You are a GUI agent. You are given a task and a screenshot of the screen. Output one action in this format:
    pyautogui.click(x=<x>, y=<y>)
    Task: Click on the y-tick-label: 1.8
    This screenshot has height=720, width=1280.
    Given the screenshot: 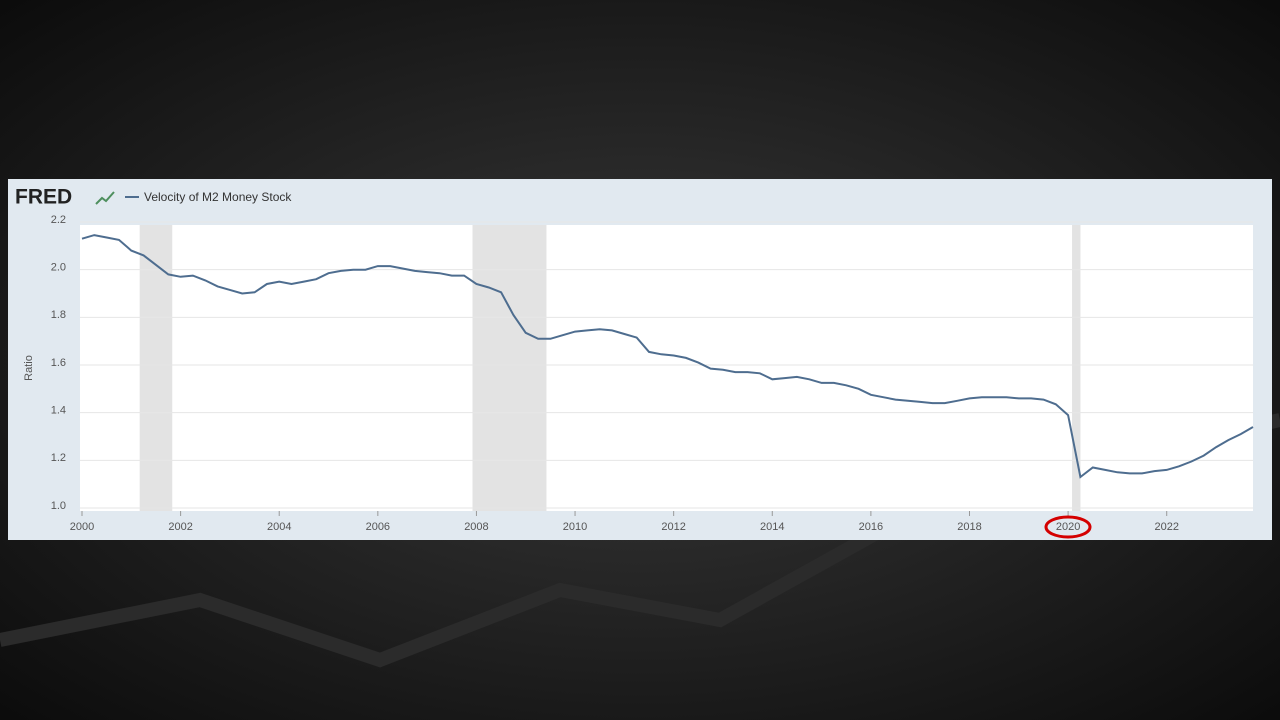 What is the action you would take?
    pyautogui.click(x=58, y=315)
    